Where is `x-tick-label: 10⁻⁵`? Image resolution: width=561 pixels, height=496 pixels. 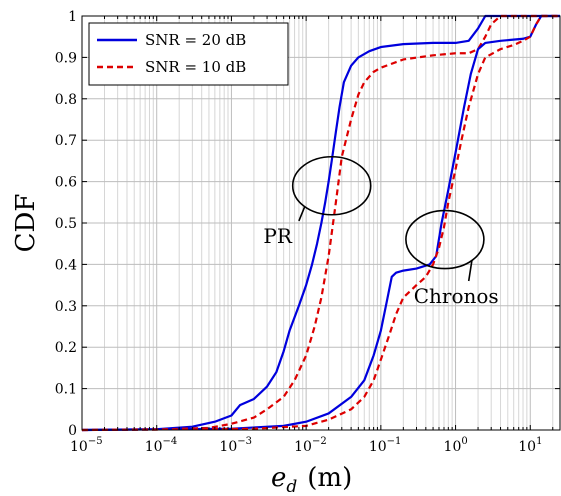 x-tick-label: 10⁻⁵ is located at coordinates (86, 445).